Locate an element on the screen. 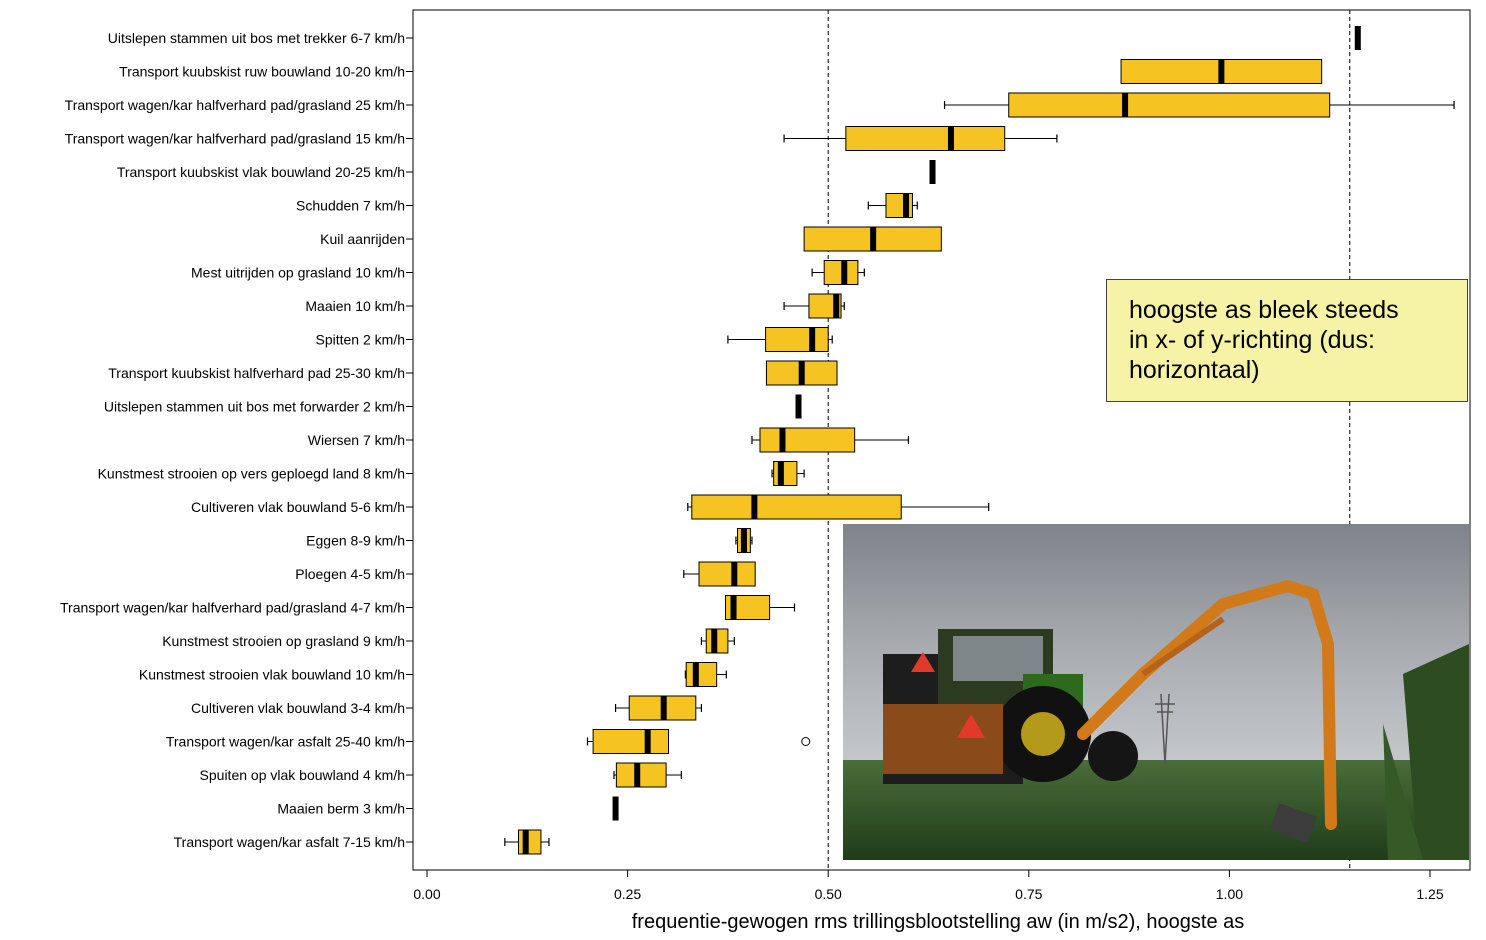 The width and height of the screenshot is (1486, 940). category-label: Mest uitrijden op grasland 10 km/h is located at coordinates (298, 273).